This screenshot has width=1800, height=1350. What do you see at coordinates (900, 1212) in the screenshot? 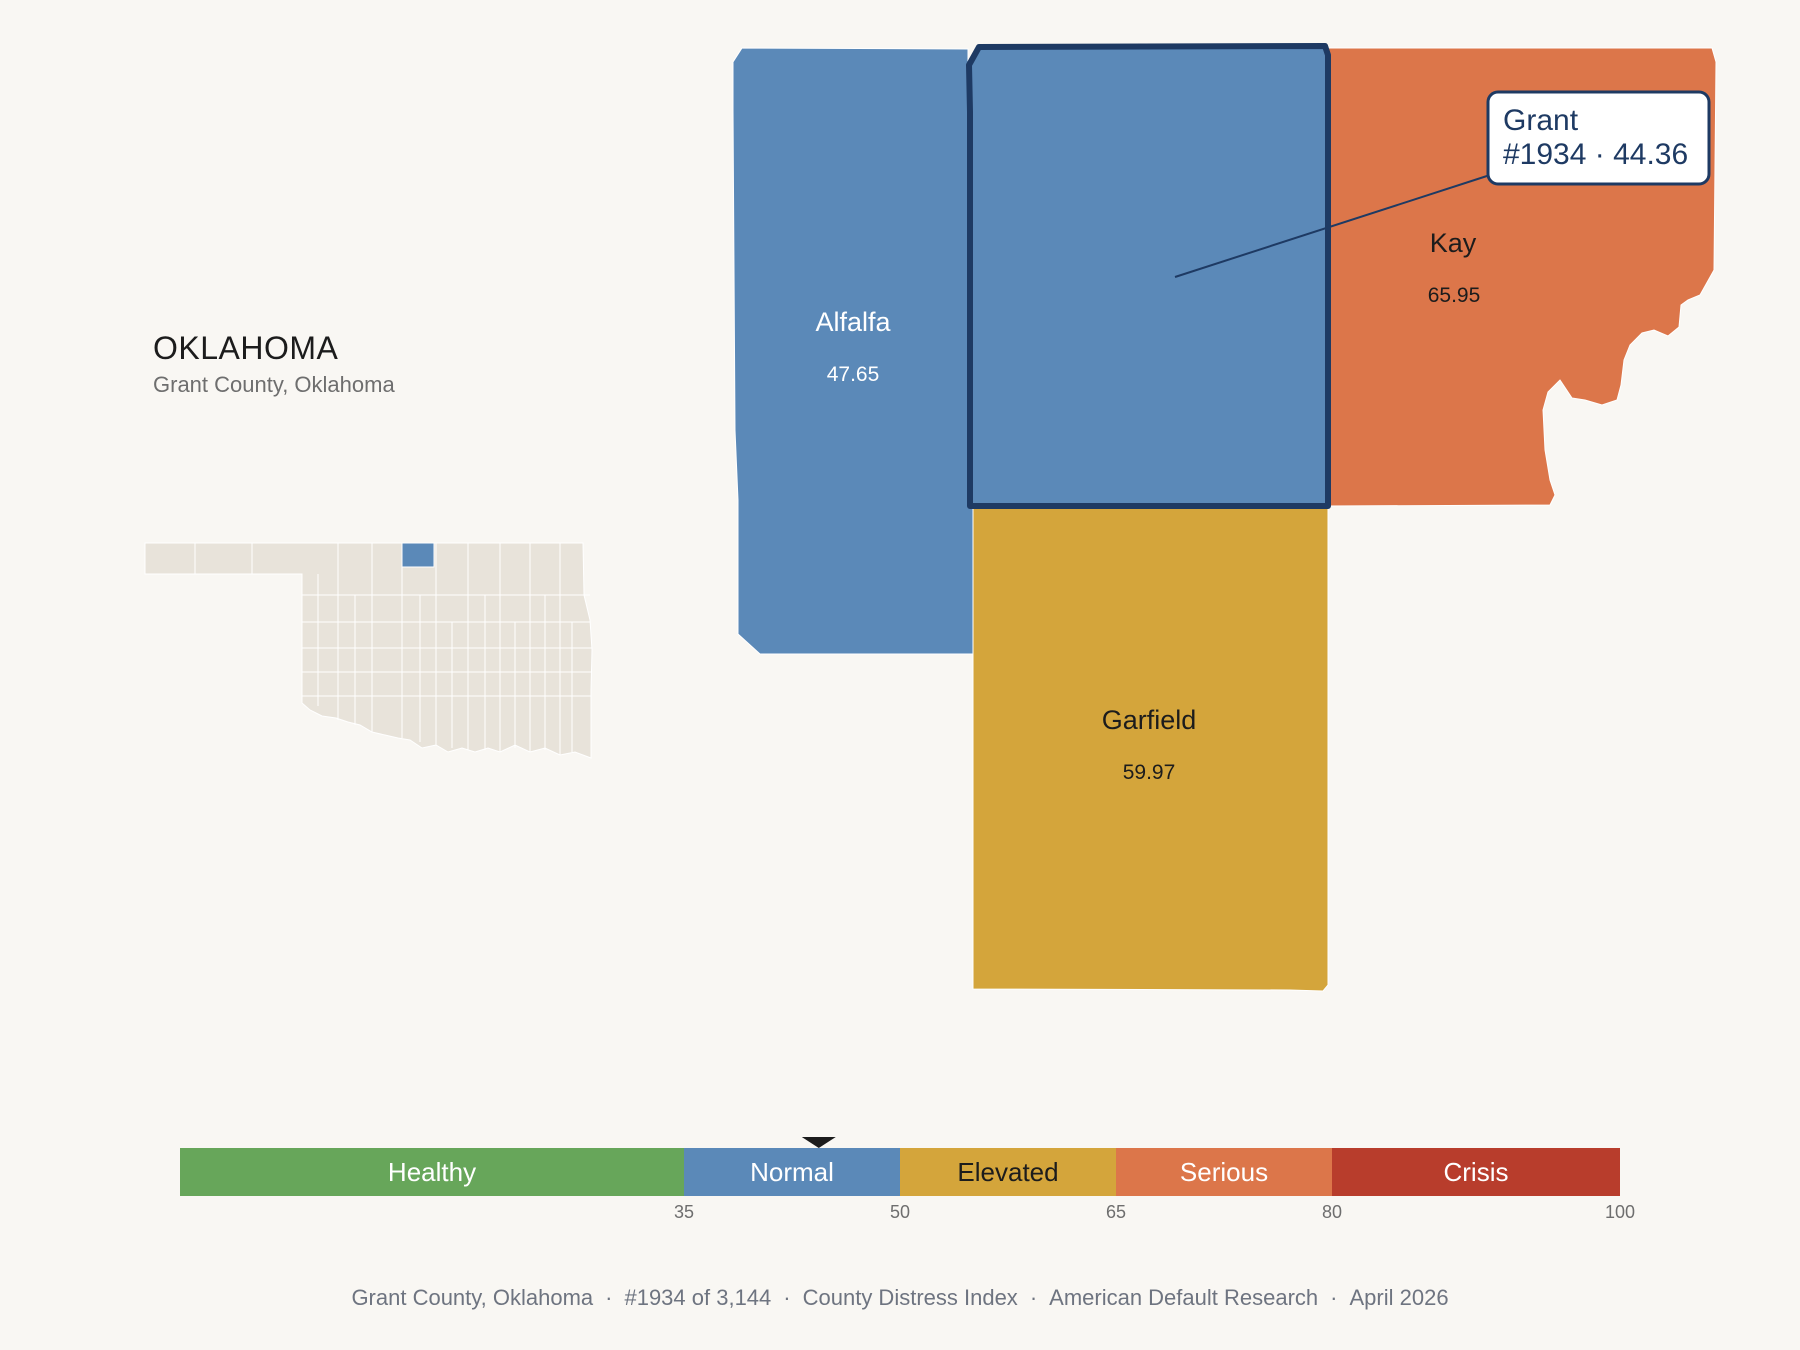
I see `scale-tick-50: 50` at bounding box center [900, 1212].